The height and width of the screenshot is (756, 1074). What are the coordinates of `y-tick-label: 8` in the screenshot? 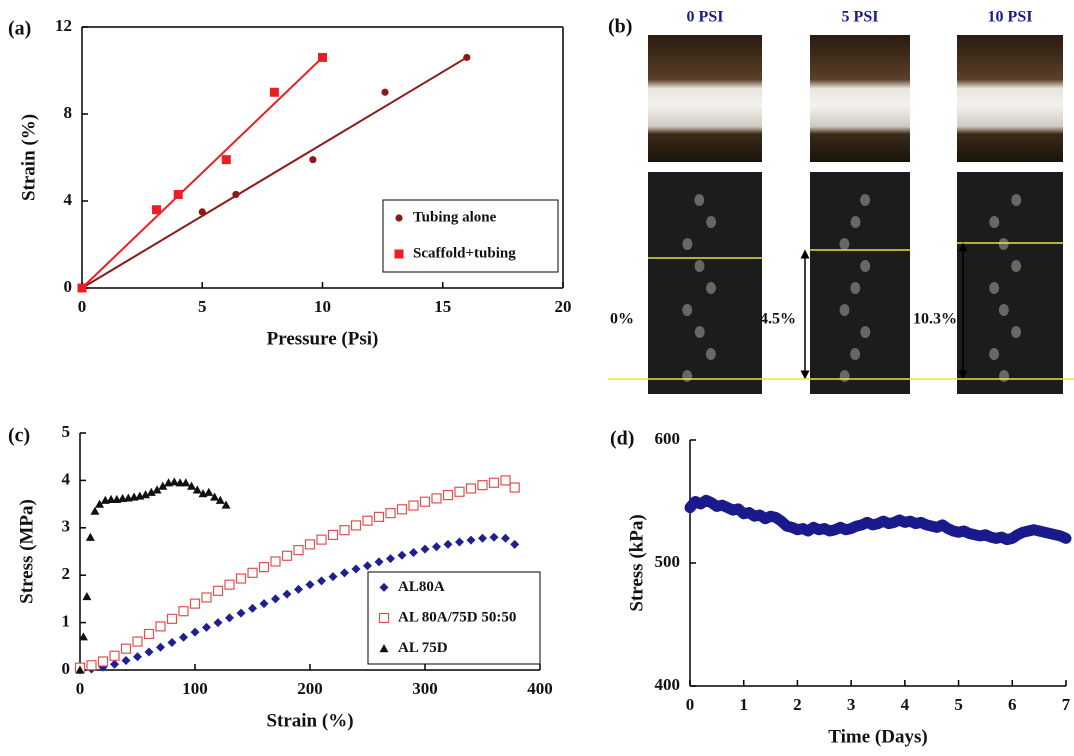 It's located at (68, 112).